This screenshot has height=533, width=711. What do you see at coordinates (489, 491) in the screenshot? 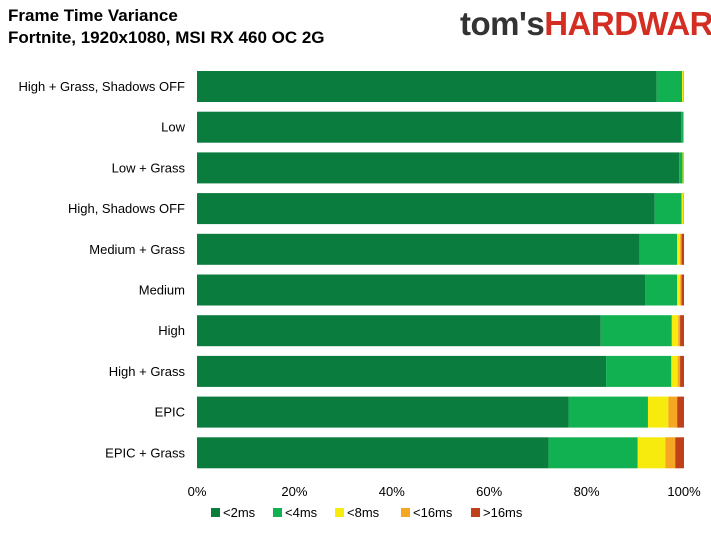
I see `x-tick-label: 60%` at bounding box center [489, 491].